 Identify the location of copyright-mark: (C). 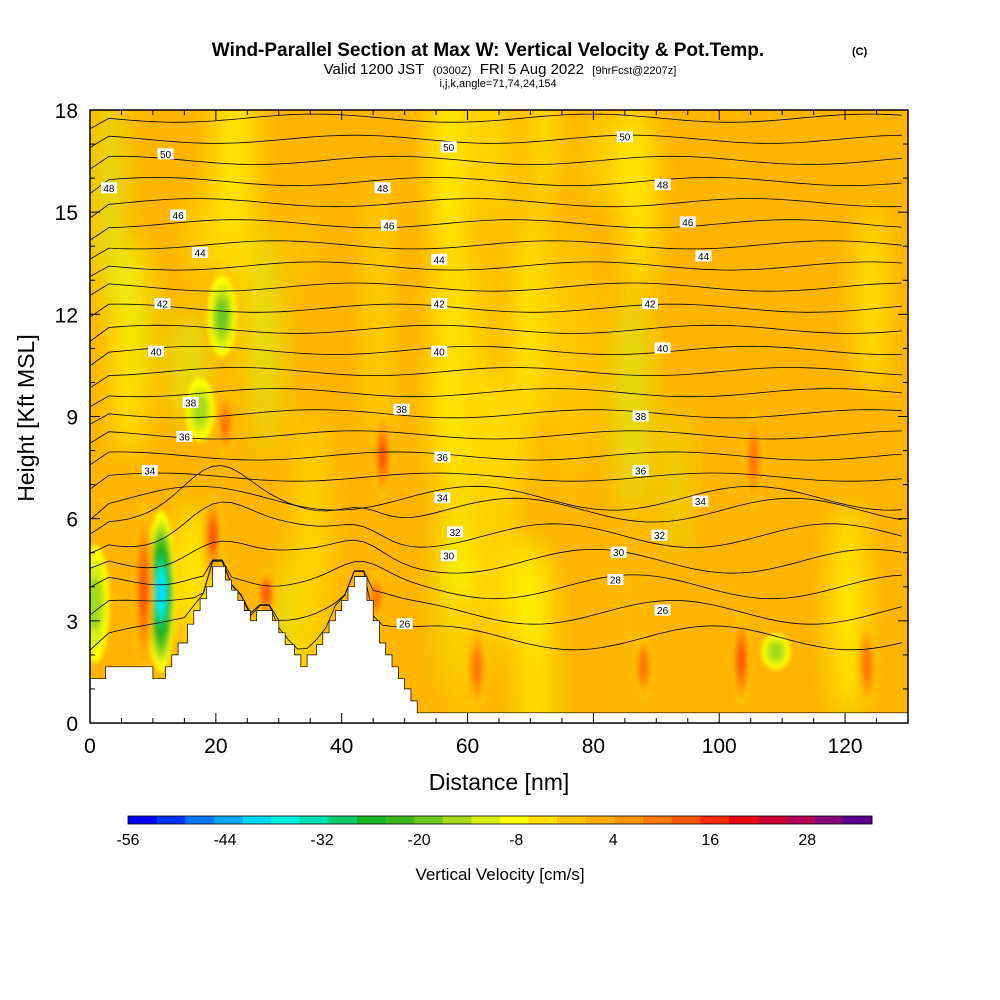
(860, 52).